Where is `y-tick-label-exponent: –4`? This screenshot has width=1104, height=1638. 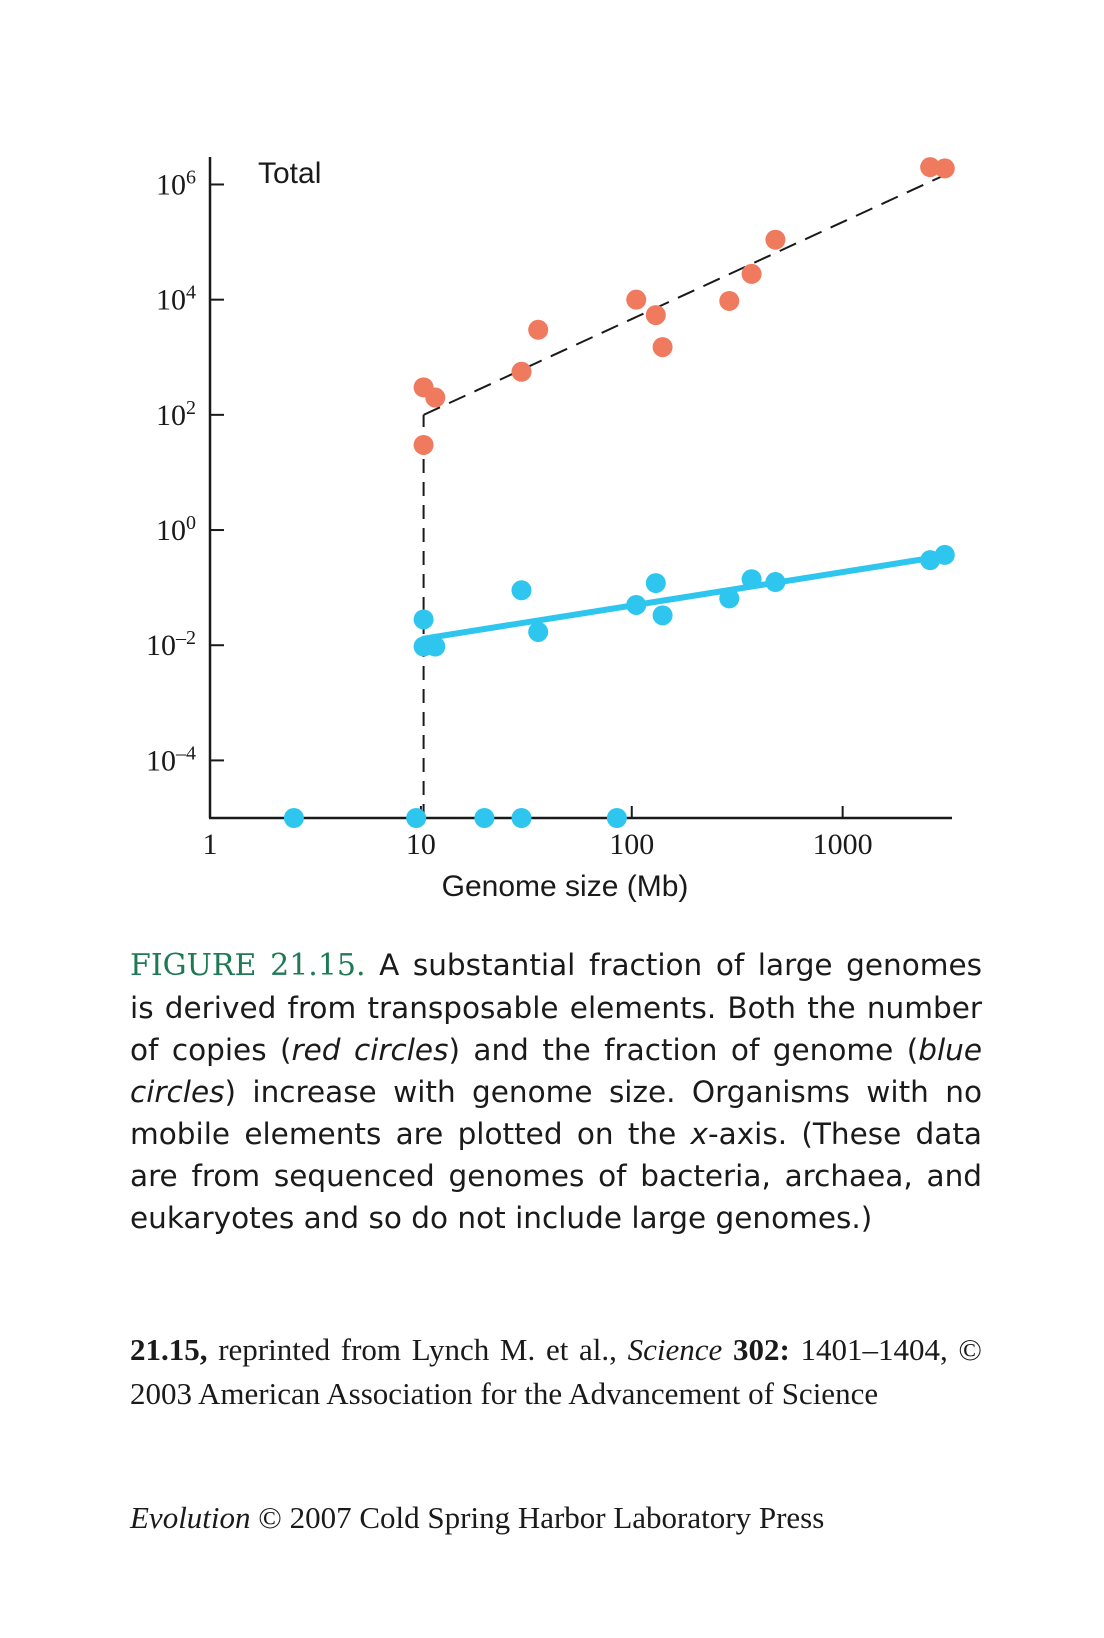 y-tick-label-exponent: –4 is located at coordinates (185, 753).